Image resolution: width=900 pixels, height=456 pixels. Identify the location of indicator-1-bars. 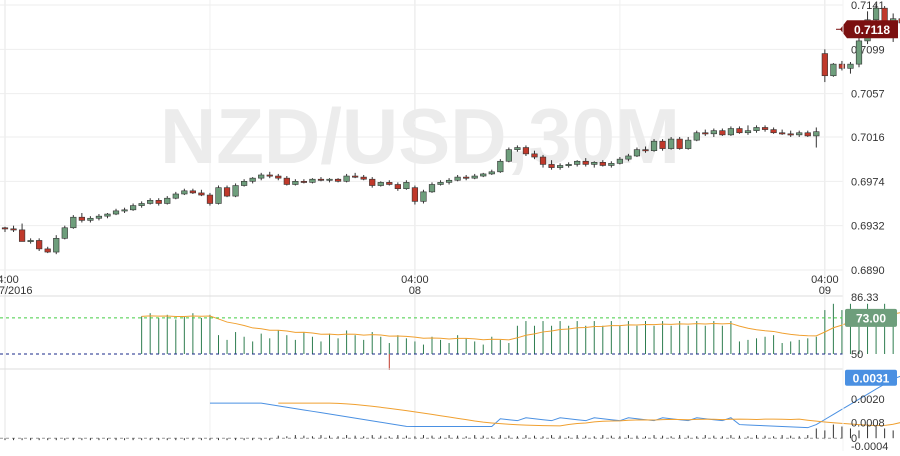
(517, 328).